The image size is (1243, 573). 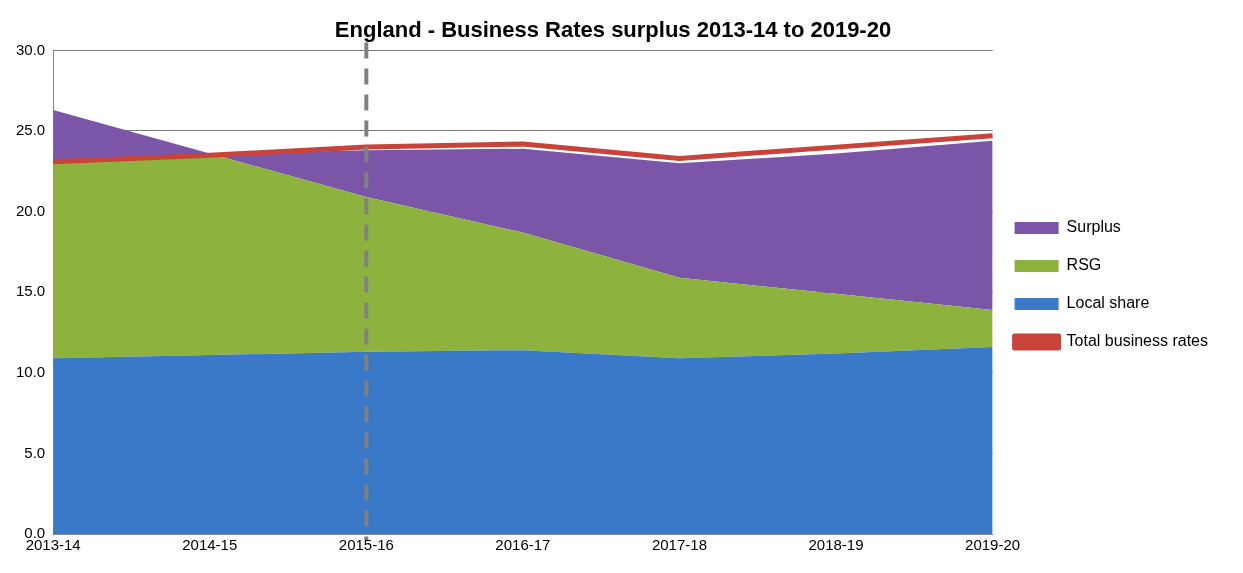 I want to click on x-tick-label: 2018-19, so click(x=836, y=545).